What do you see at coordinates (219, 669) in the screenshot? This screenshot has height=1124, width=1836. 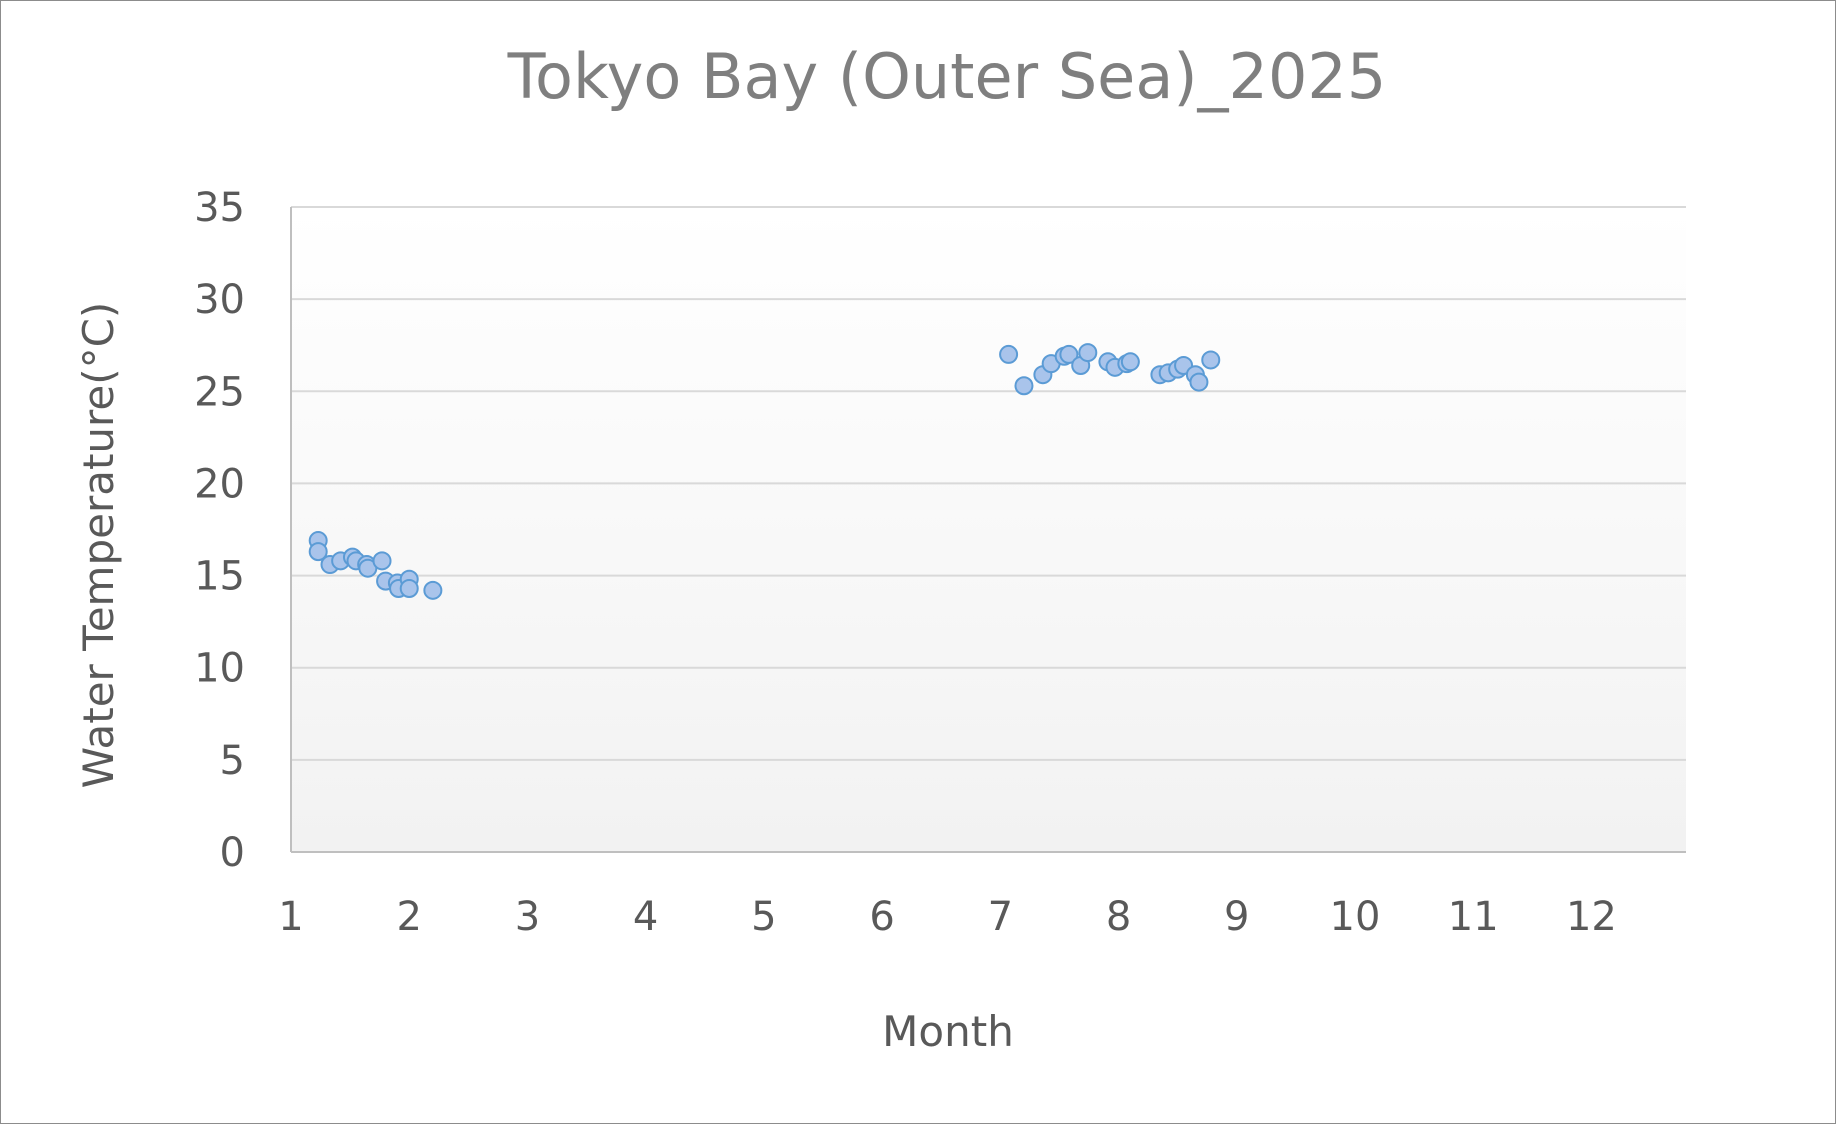 I see `y-tick-label: 10` at bounding box center [219, 669].